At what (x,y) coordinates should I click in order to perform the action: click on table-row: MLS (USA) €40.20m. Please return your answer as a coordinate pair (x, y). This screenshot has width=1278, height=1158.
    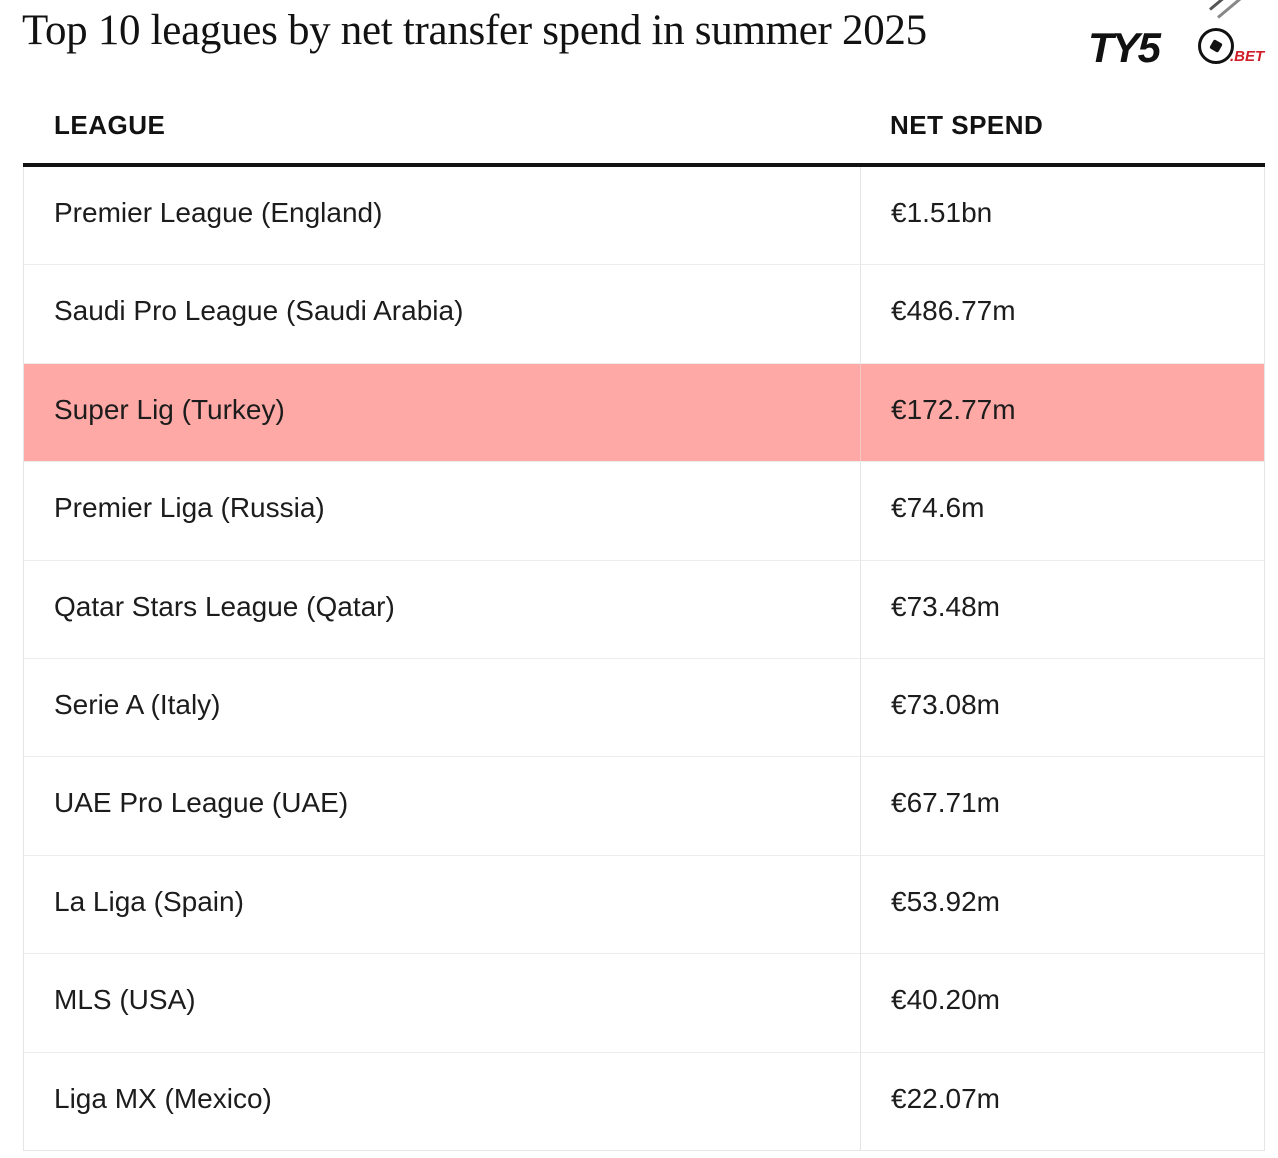
    Looking at the image, I should click on (644, 1003).